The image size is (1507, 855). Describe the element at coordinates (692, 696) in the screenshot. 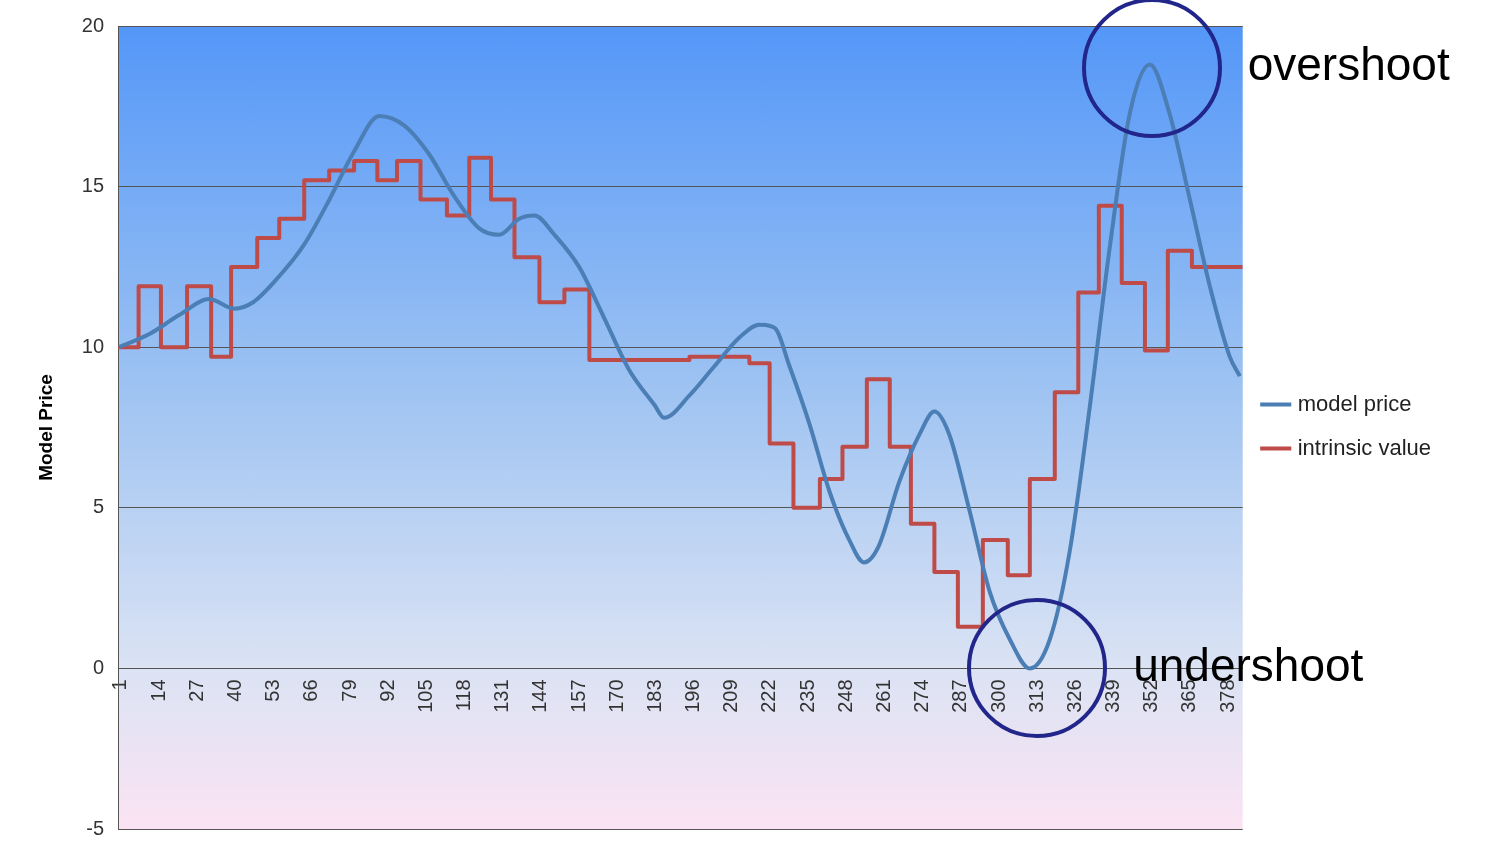

I see `x-tick-label: 196` at that location.